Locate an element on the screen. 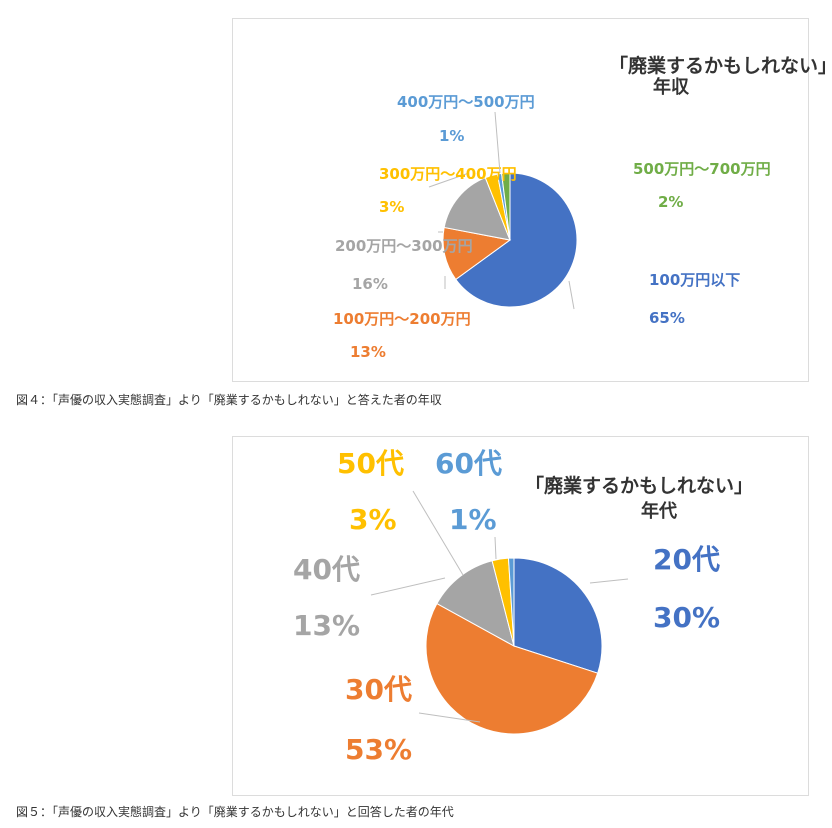 This screenshot has height=828, width=832. slice-percent: 53% is located at coordinates (378, 749).